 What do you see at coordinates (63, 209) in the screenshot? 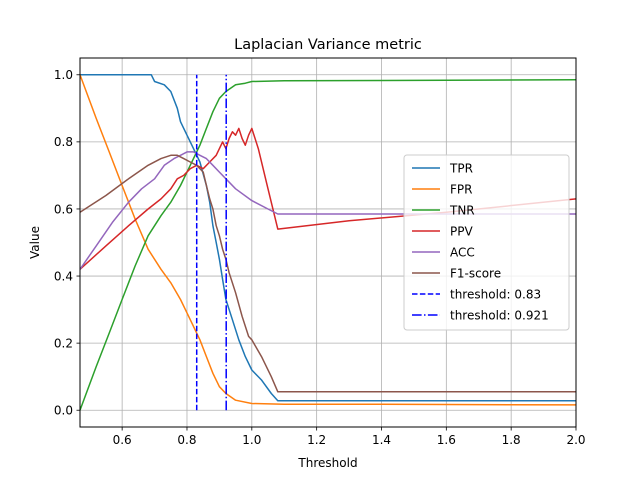
I see `y-tick-label: 0.6` at bounding box center [63, 209].